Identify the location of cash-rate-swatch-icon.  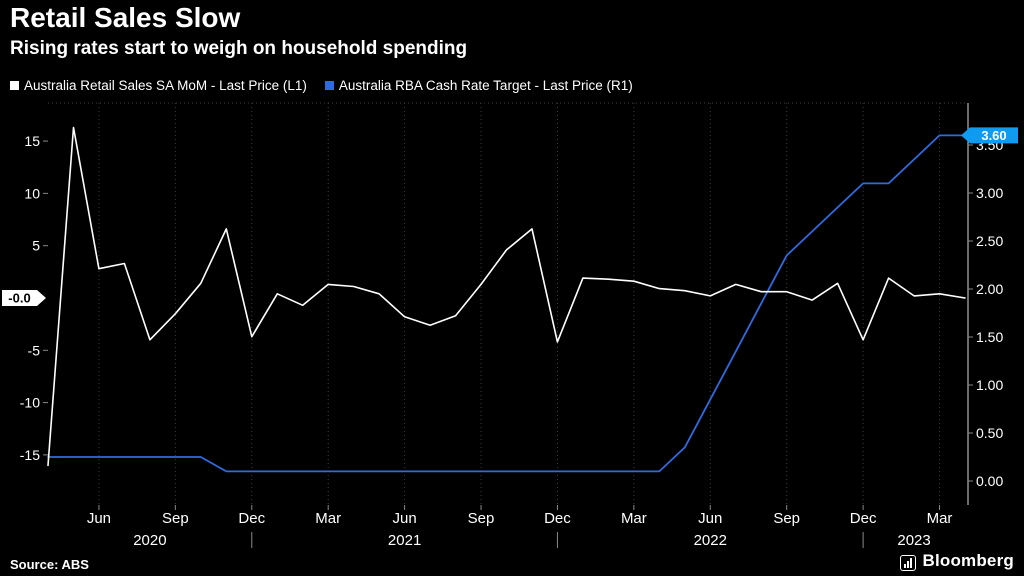
(329, 85).